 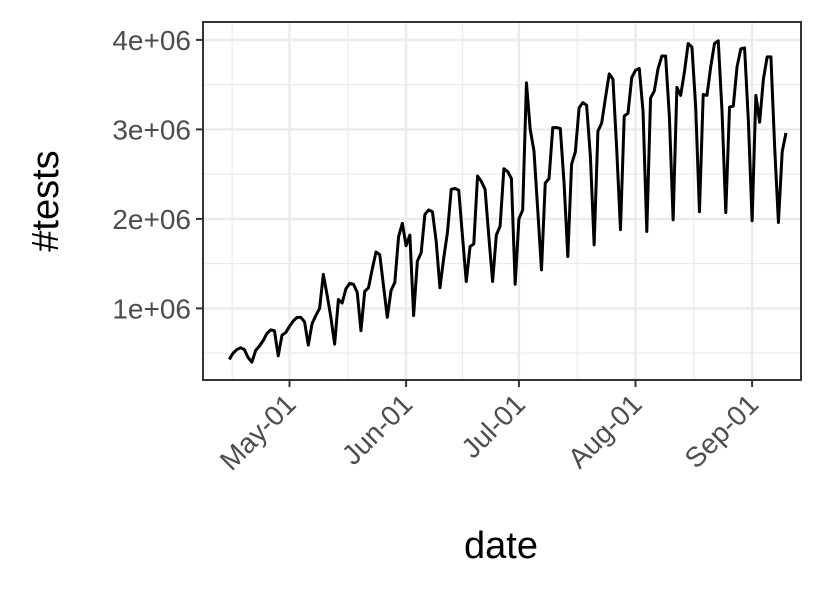 I want to click on y-tick-label: 1e+06, so click(x=151, y=308).